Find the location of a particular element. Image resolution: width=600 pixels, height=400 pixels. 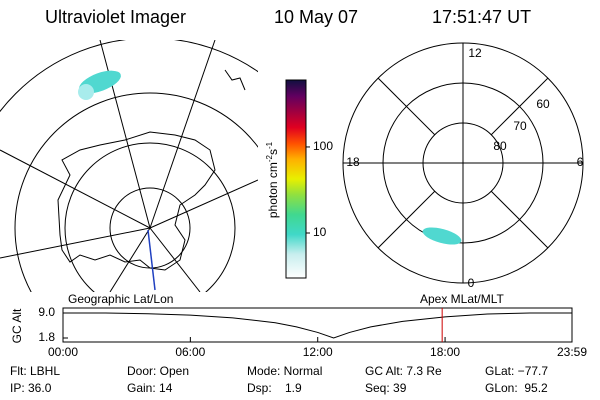

info-field: Gain: 14 is located at coordinates (150, 388).